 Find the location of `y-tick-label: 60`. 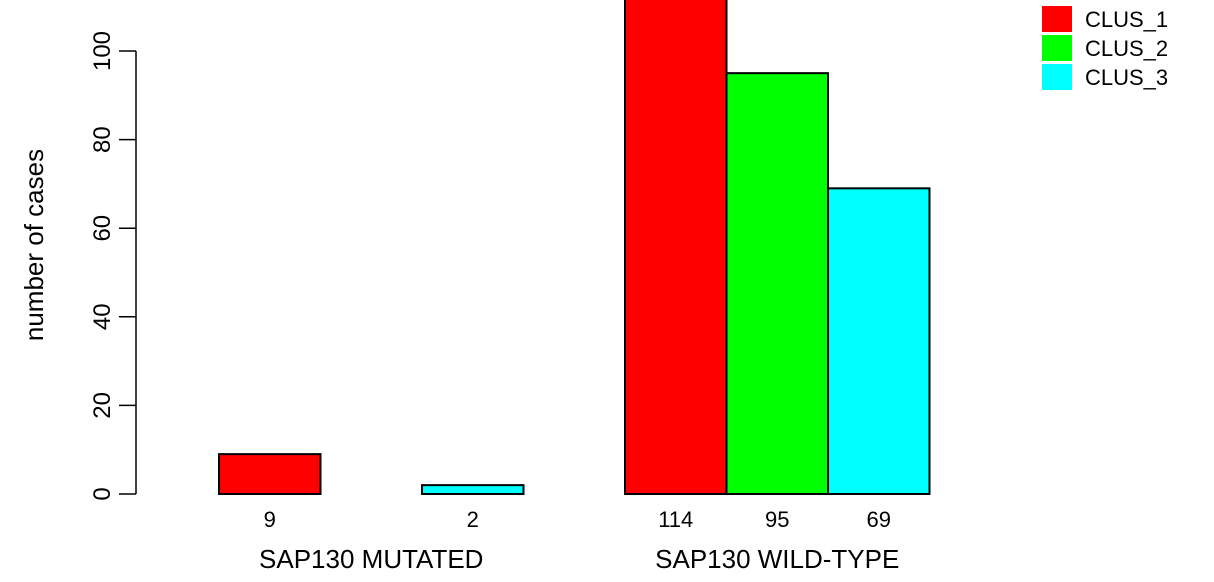

y-tick-label: 60 is located at coordinates (102, 228).